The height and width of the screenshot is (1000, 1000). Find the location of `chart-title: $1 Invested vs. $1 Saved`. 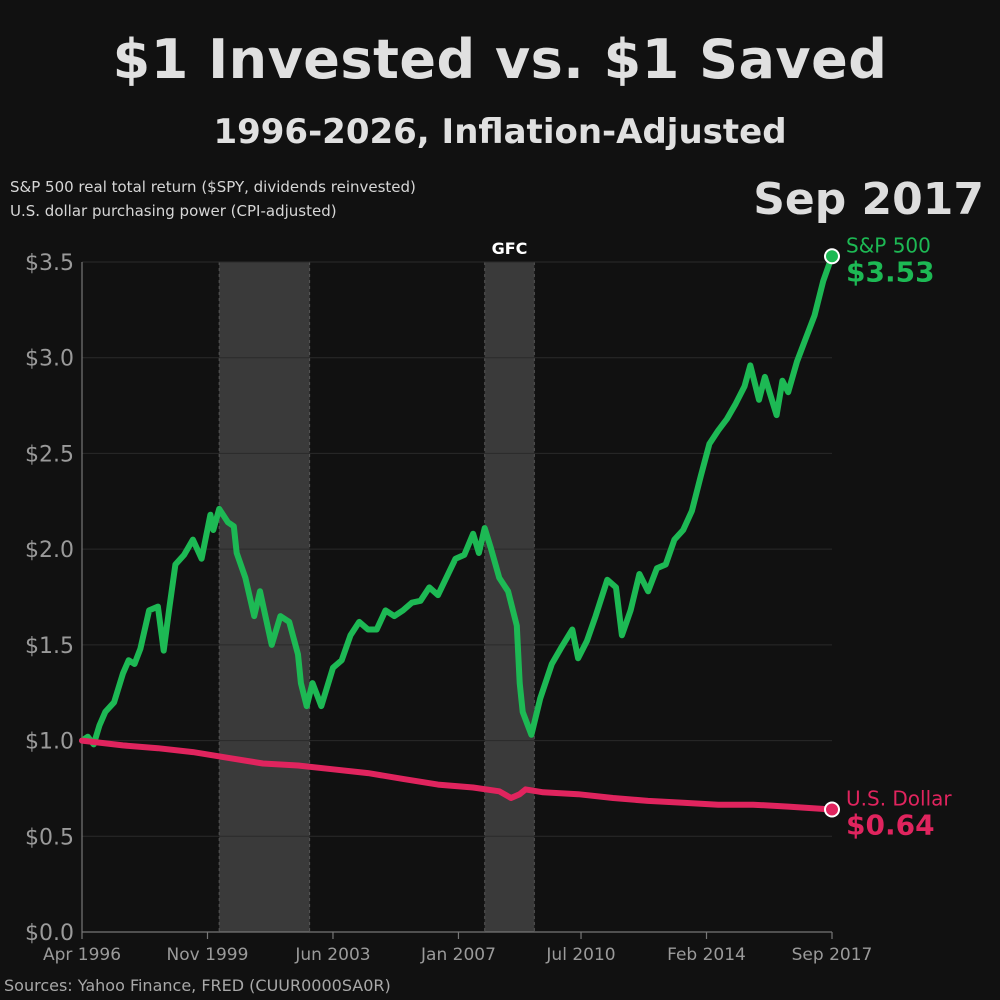

chart-title: $1 Invested vs. $1 Saved is located at coordinates (500, 59).